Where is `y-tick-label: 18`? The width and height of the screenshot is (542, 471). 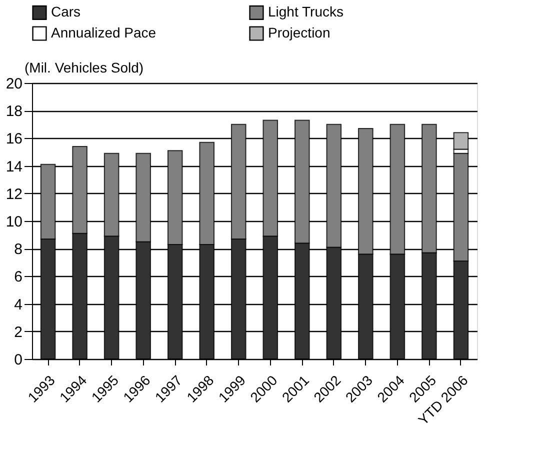 y-tick-label: 18 is located at coordinates (14, 111).